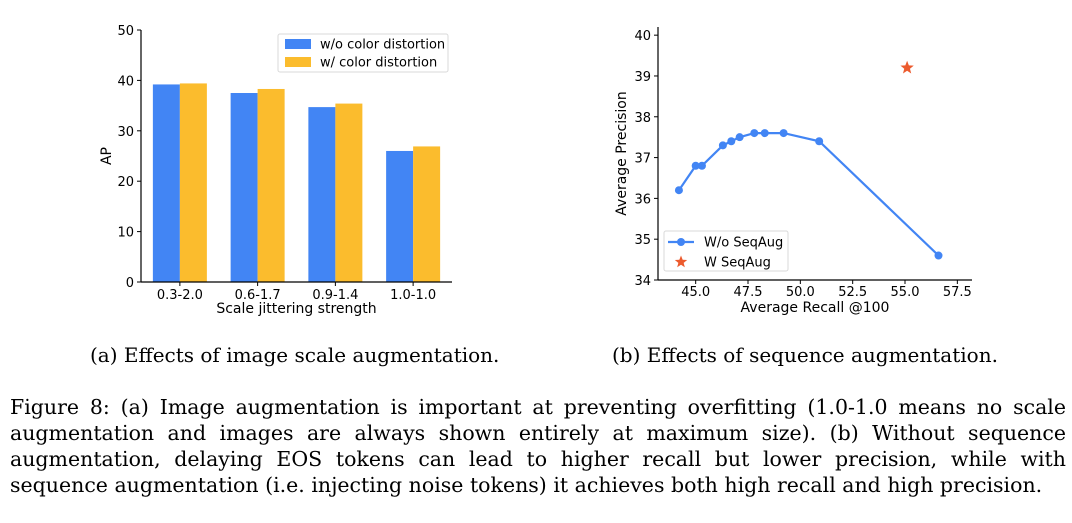  Describe the element at coordinates (642, 118) in the screenshot. I see `y-tick-label: 38` at that location.